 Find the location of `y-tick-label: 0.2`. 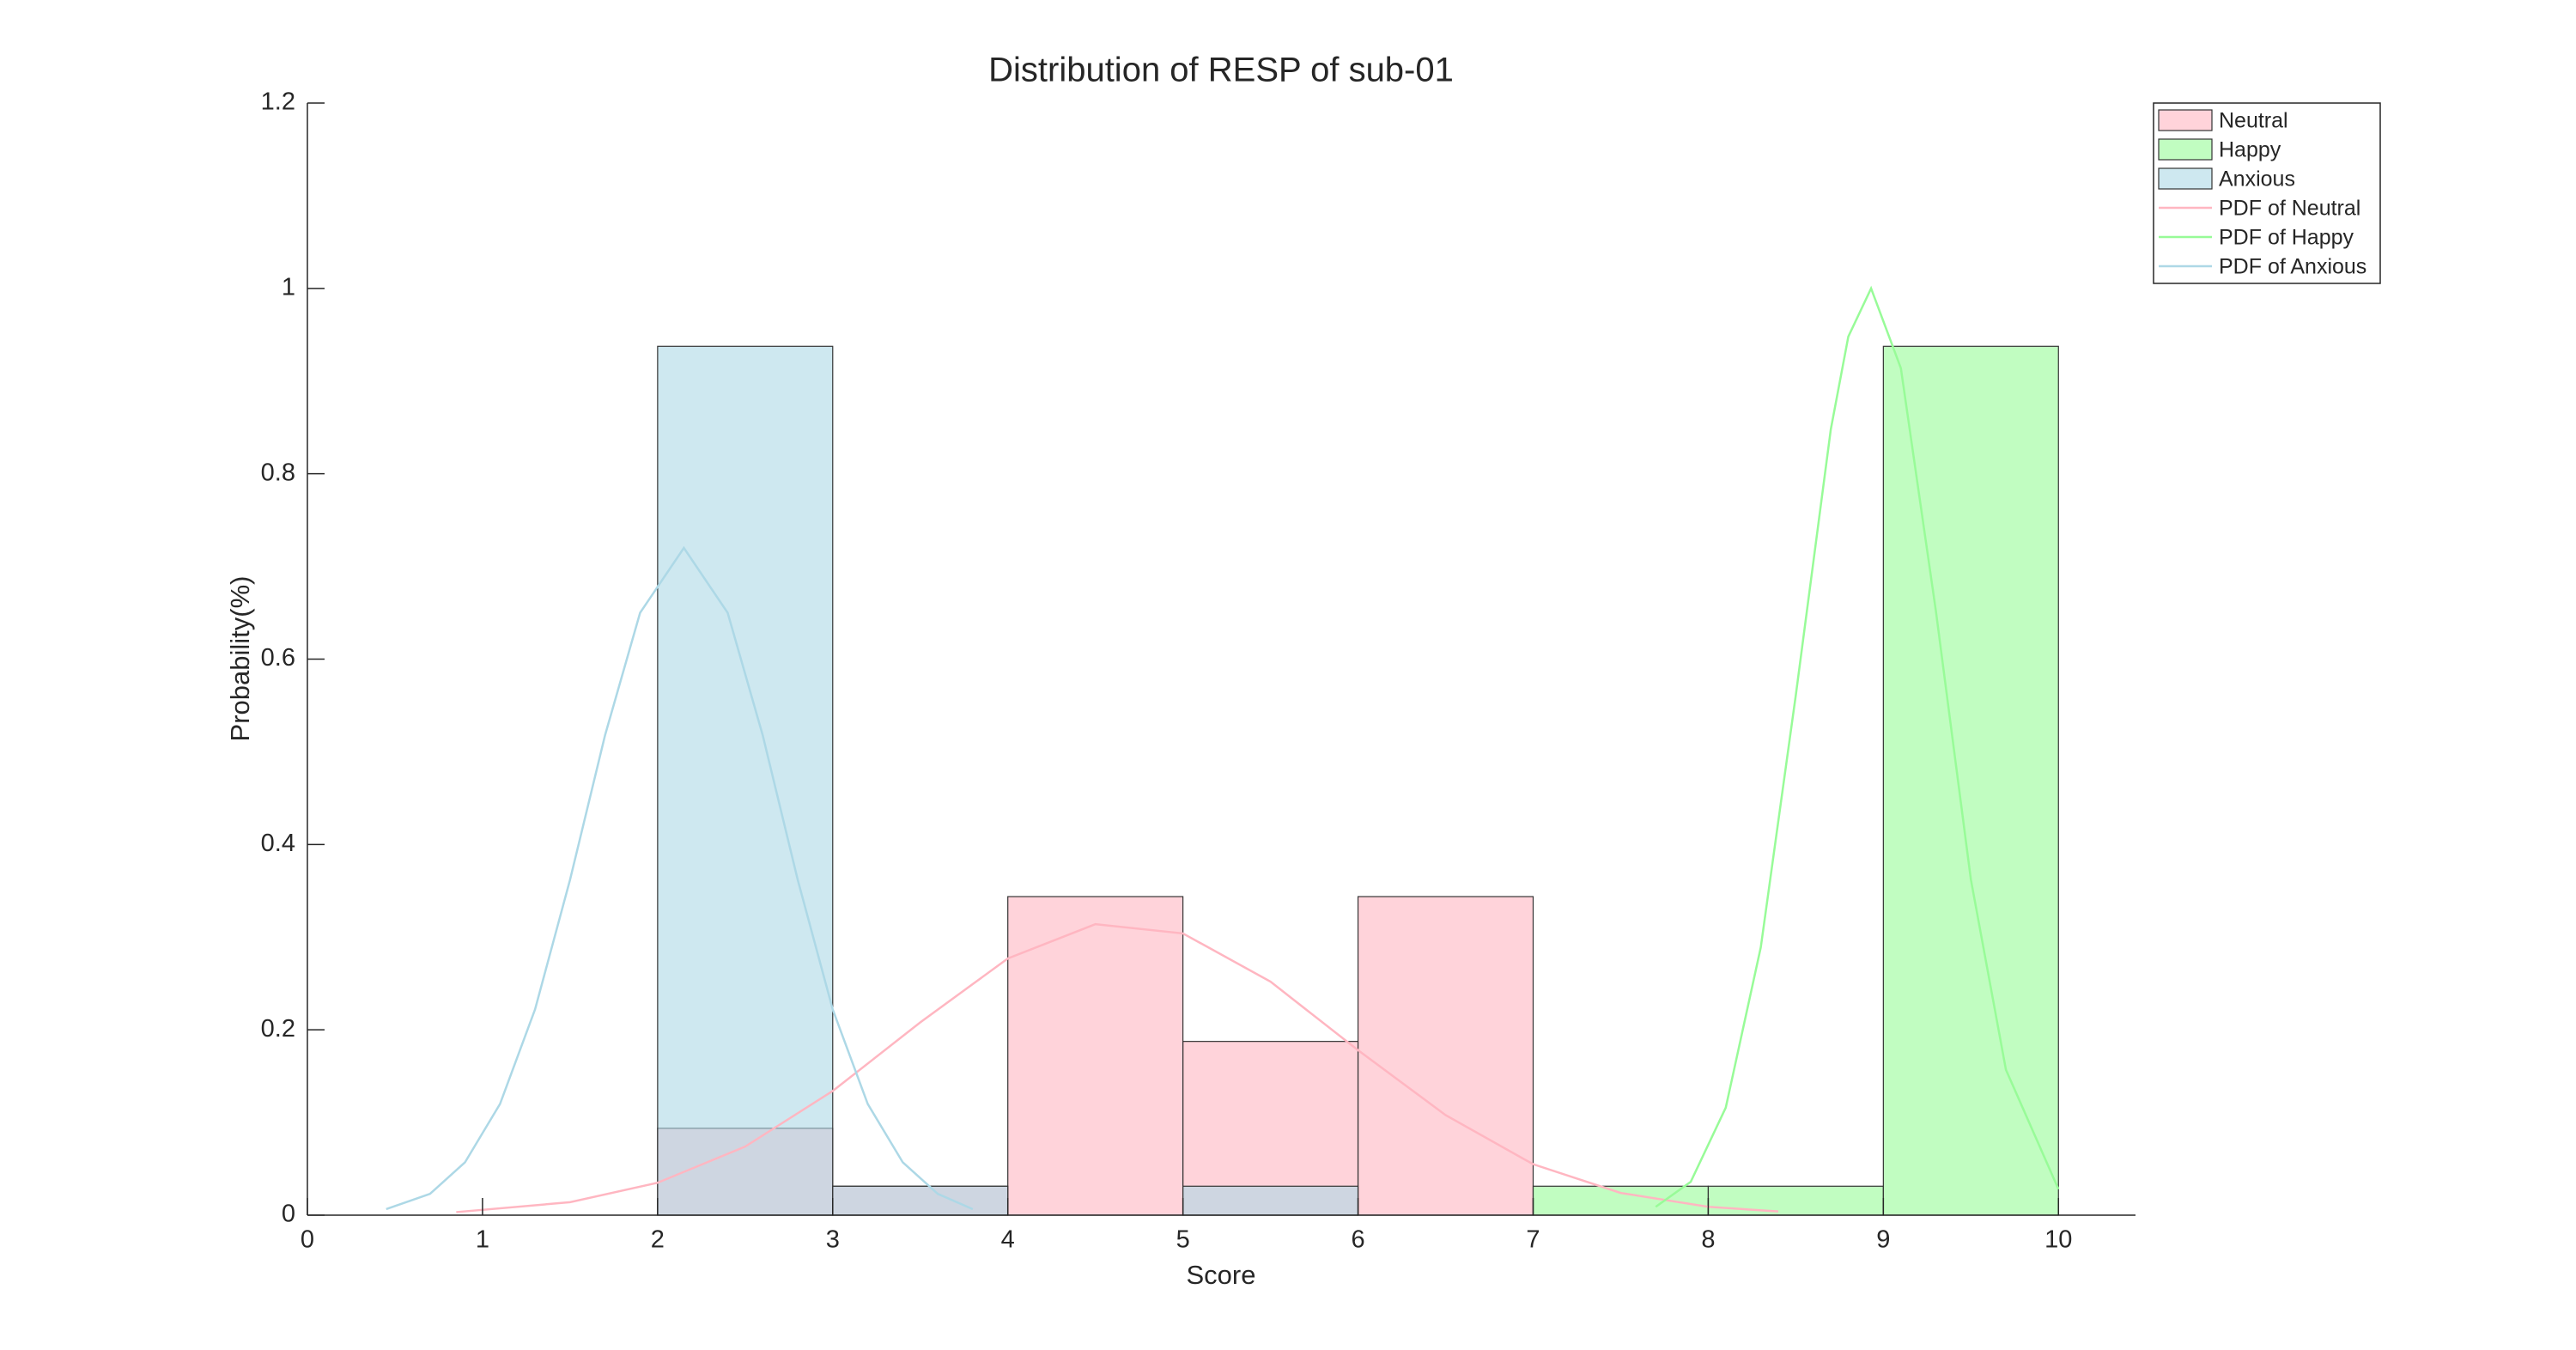

y-tick-label: 0.2 is located at coordinates (278, 1029).